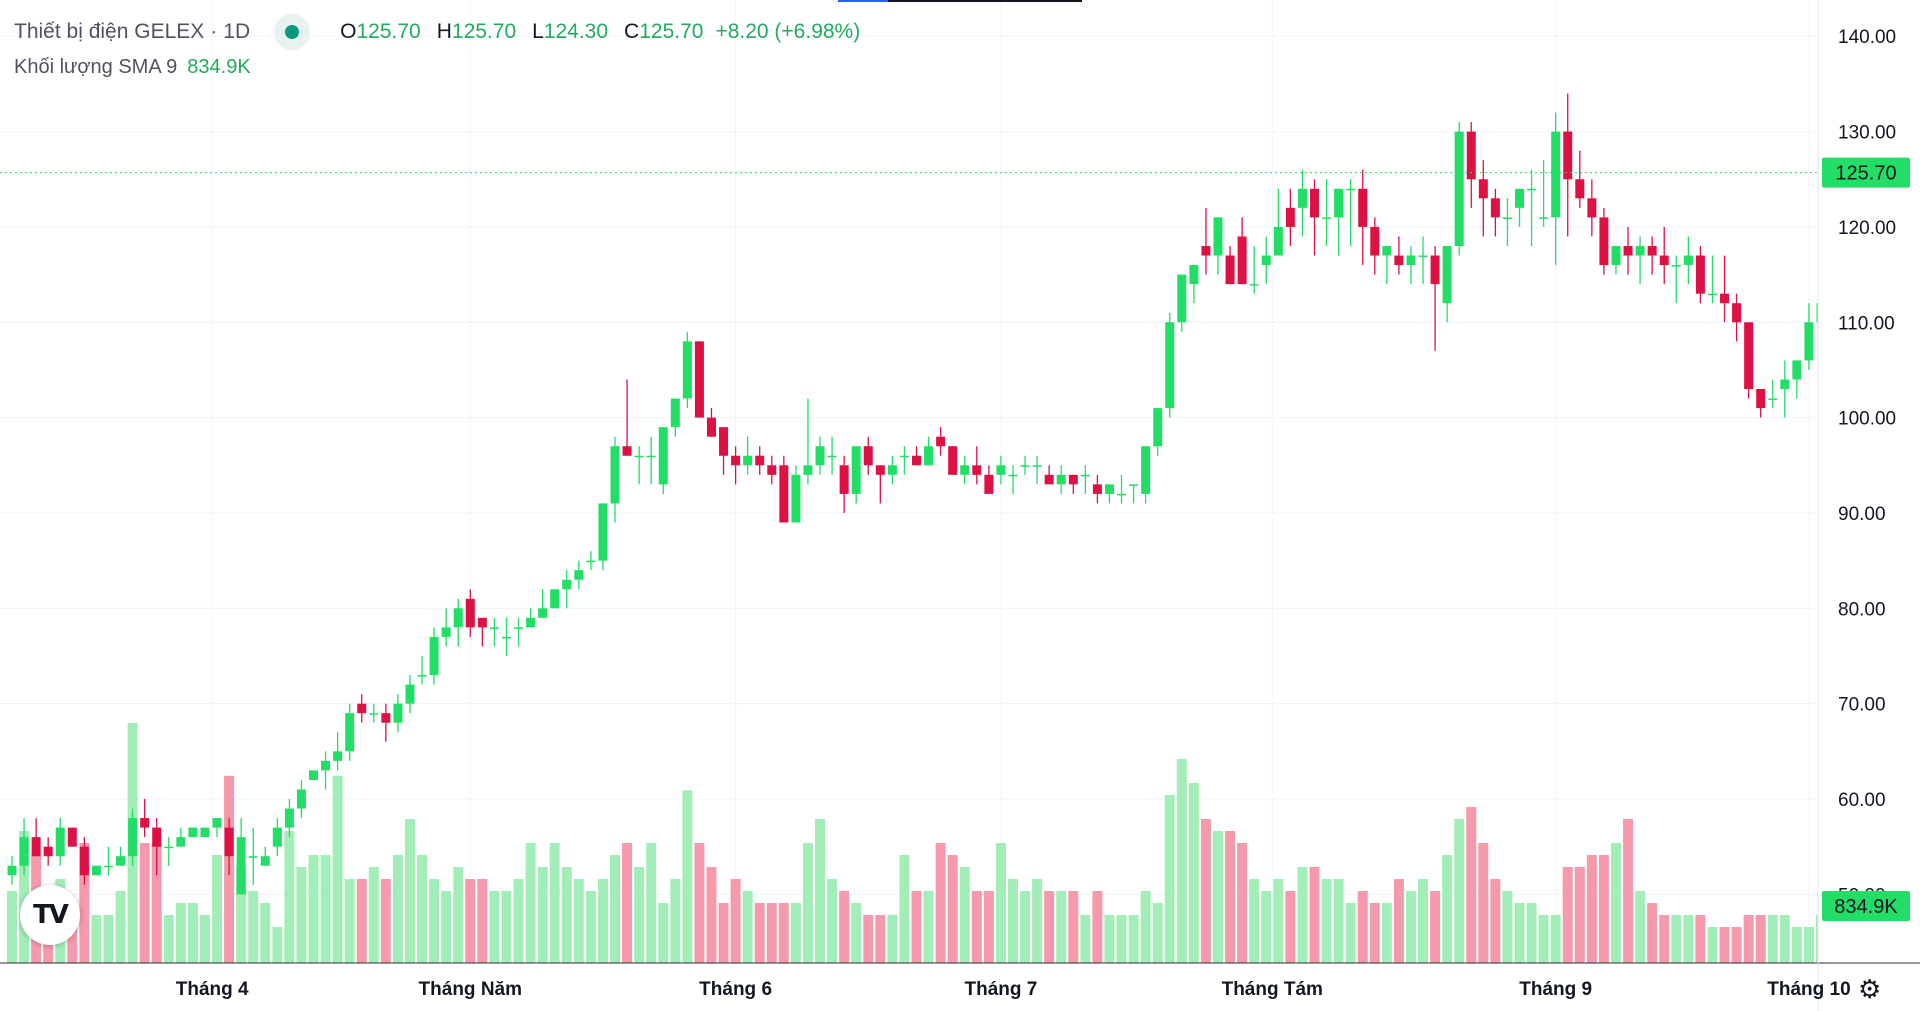 The height and width of the screenshot is (1011, 1920). Describe the element at coordinates (960, 1) in the screenshot. I see `toolbar-edge` at that location.